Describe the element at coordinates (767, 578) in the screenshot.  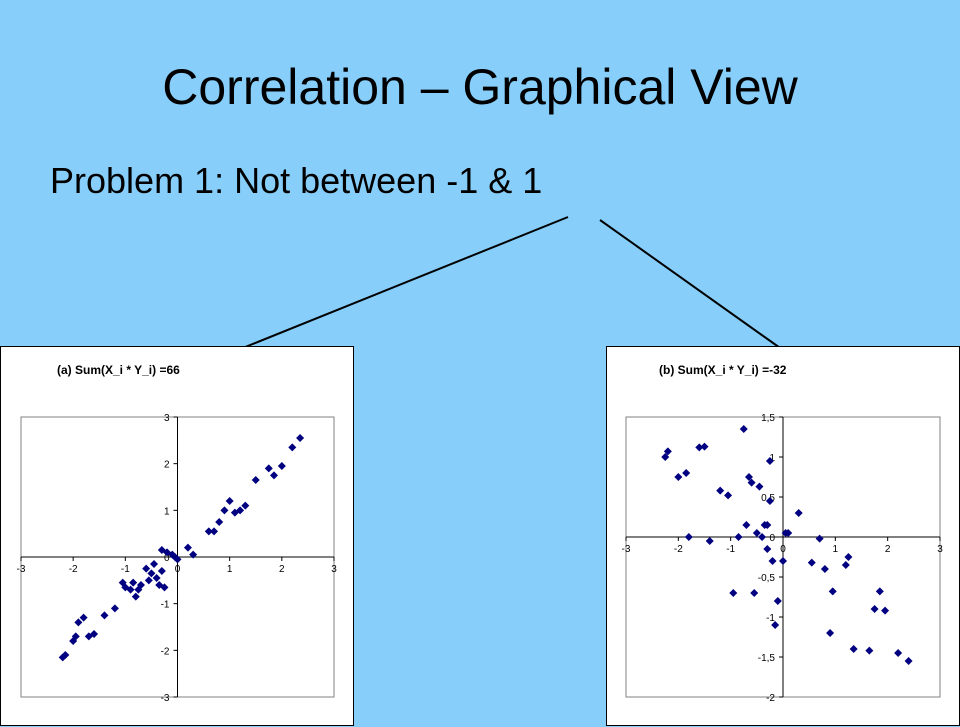
I see `y-tick-label: -0,5` at that location.